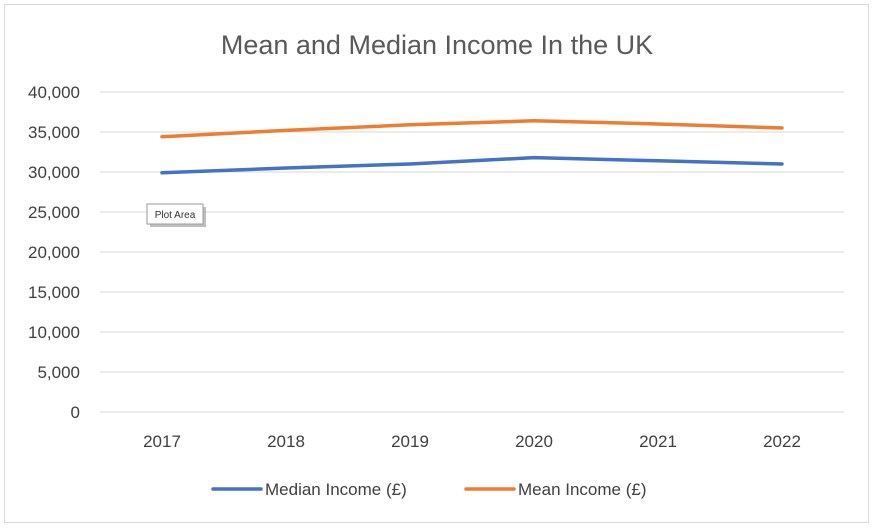 The width and height of the screenshot is (874, 528). Describe the element at coordinates (54, 292) in the screenshot. I see `y-tick-label: 15,000` at that location.